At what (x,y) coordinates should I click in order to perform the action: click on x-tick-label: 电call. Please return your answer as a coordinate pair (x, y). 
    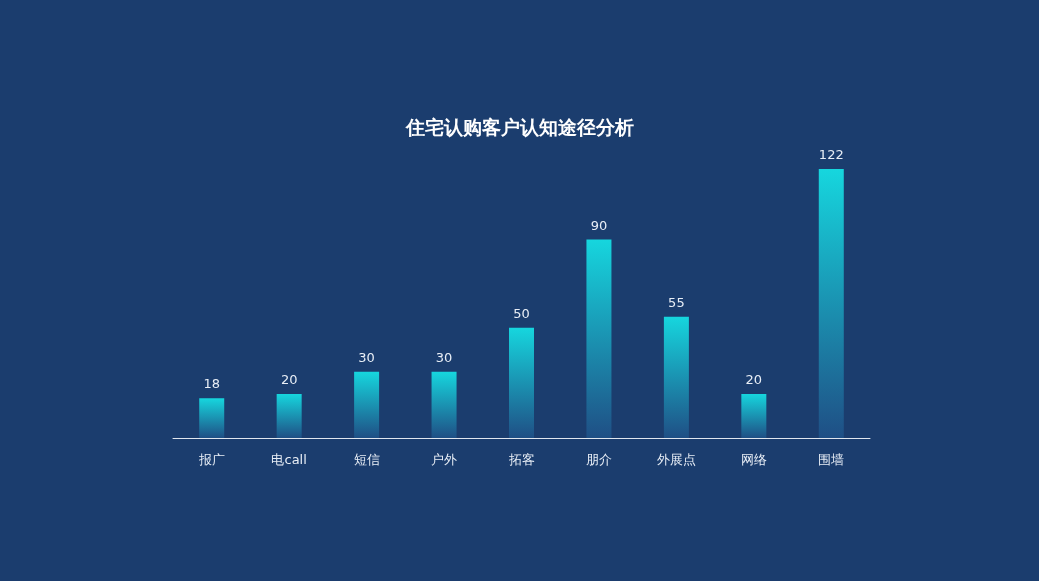
    Looking at the image, I should click on (289, 459).